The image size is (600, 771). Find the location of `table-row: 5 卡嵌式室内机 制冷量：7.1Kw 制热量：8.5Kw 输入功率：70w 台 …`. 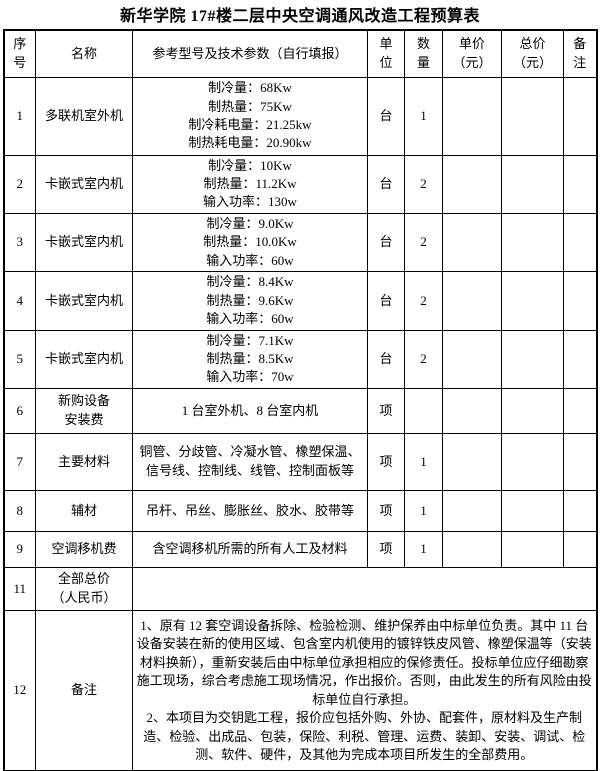

table-row: 5 卡嵌式室内机 制冷量：7.1Kw 制热量：8.5Kw 输入功率：70w 台 … is located at coordinates (300, 359).